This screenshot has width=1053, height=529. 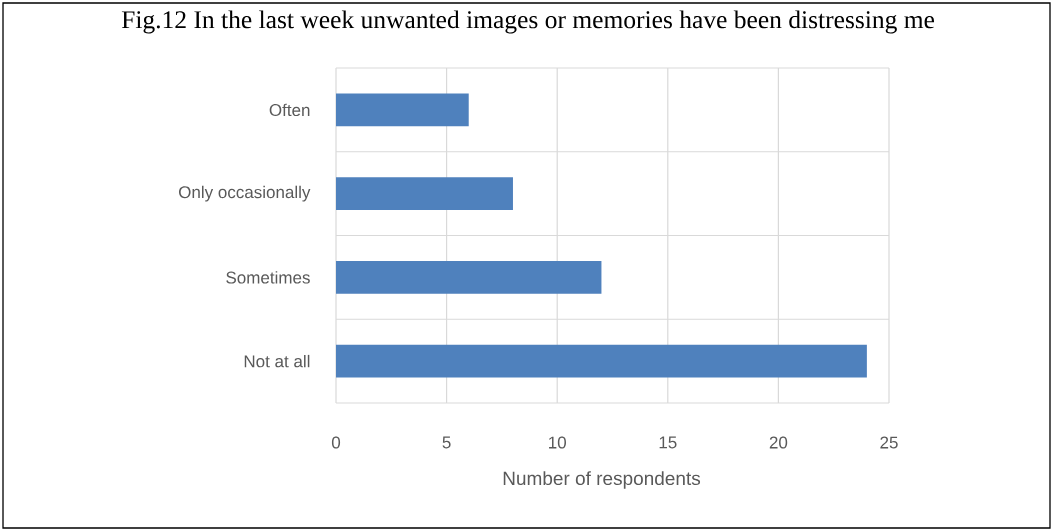 What do you see at coordinates (668, 442) in the screenshot?
I see `x-tick-label: 15` at bounding box center [668, 442].